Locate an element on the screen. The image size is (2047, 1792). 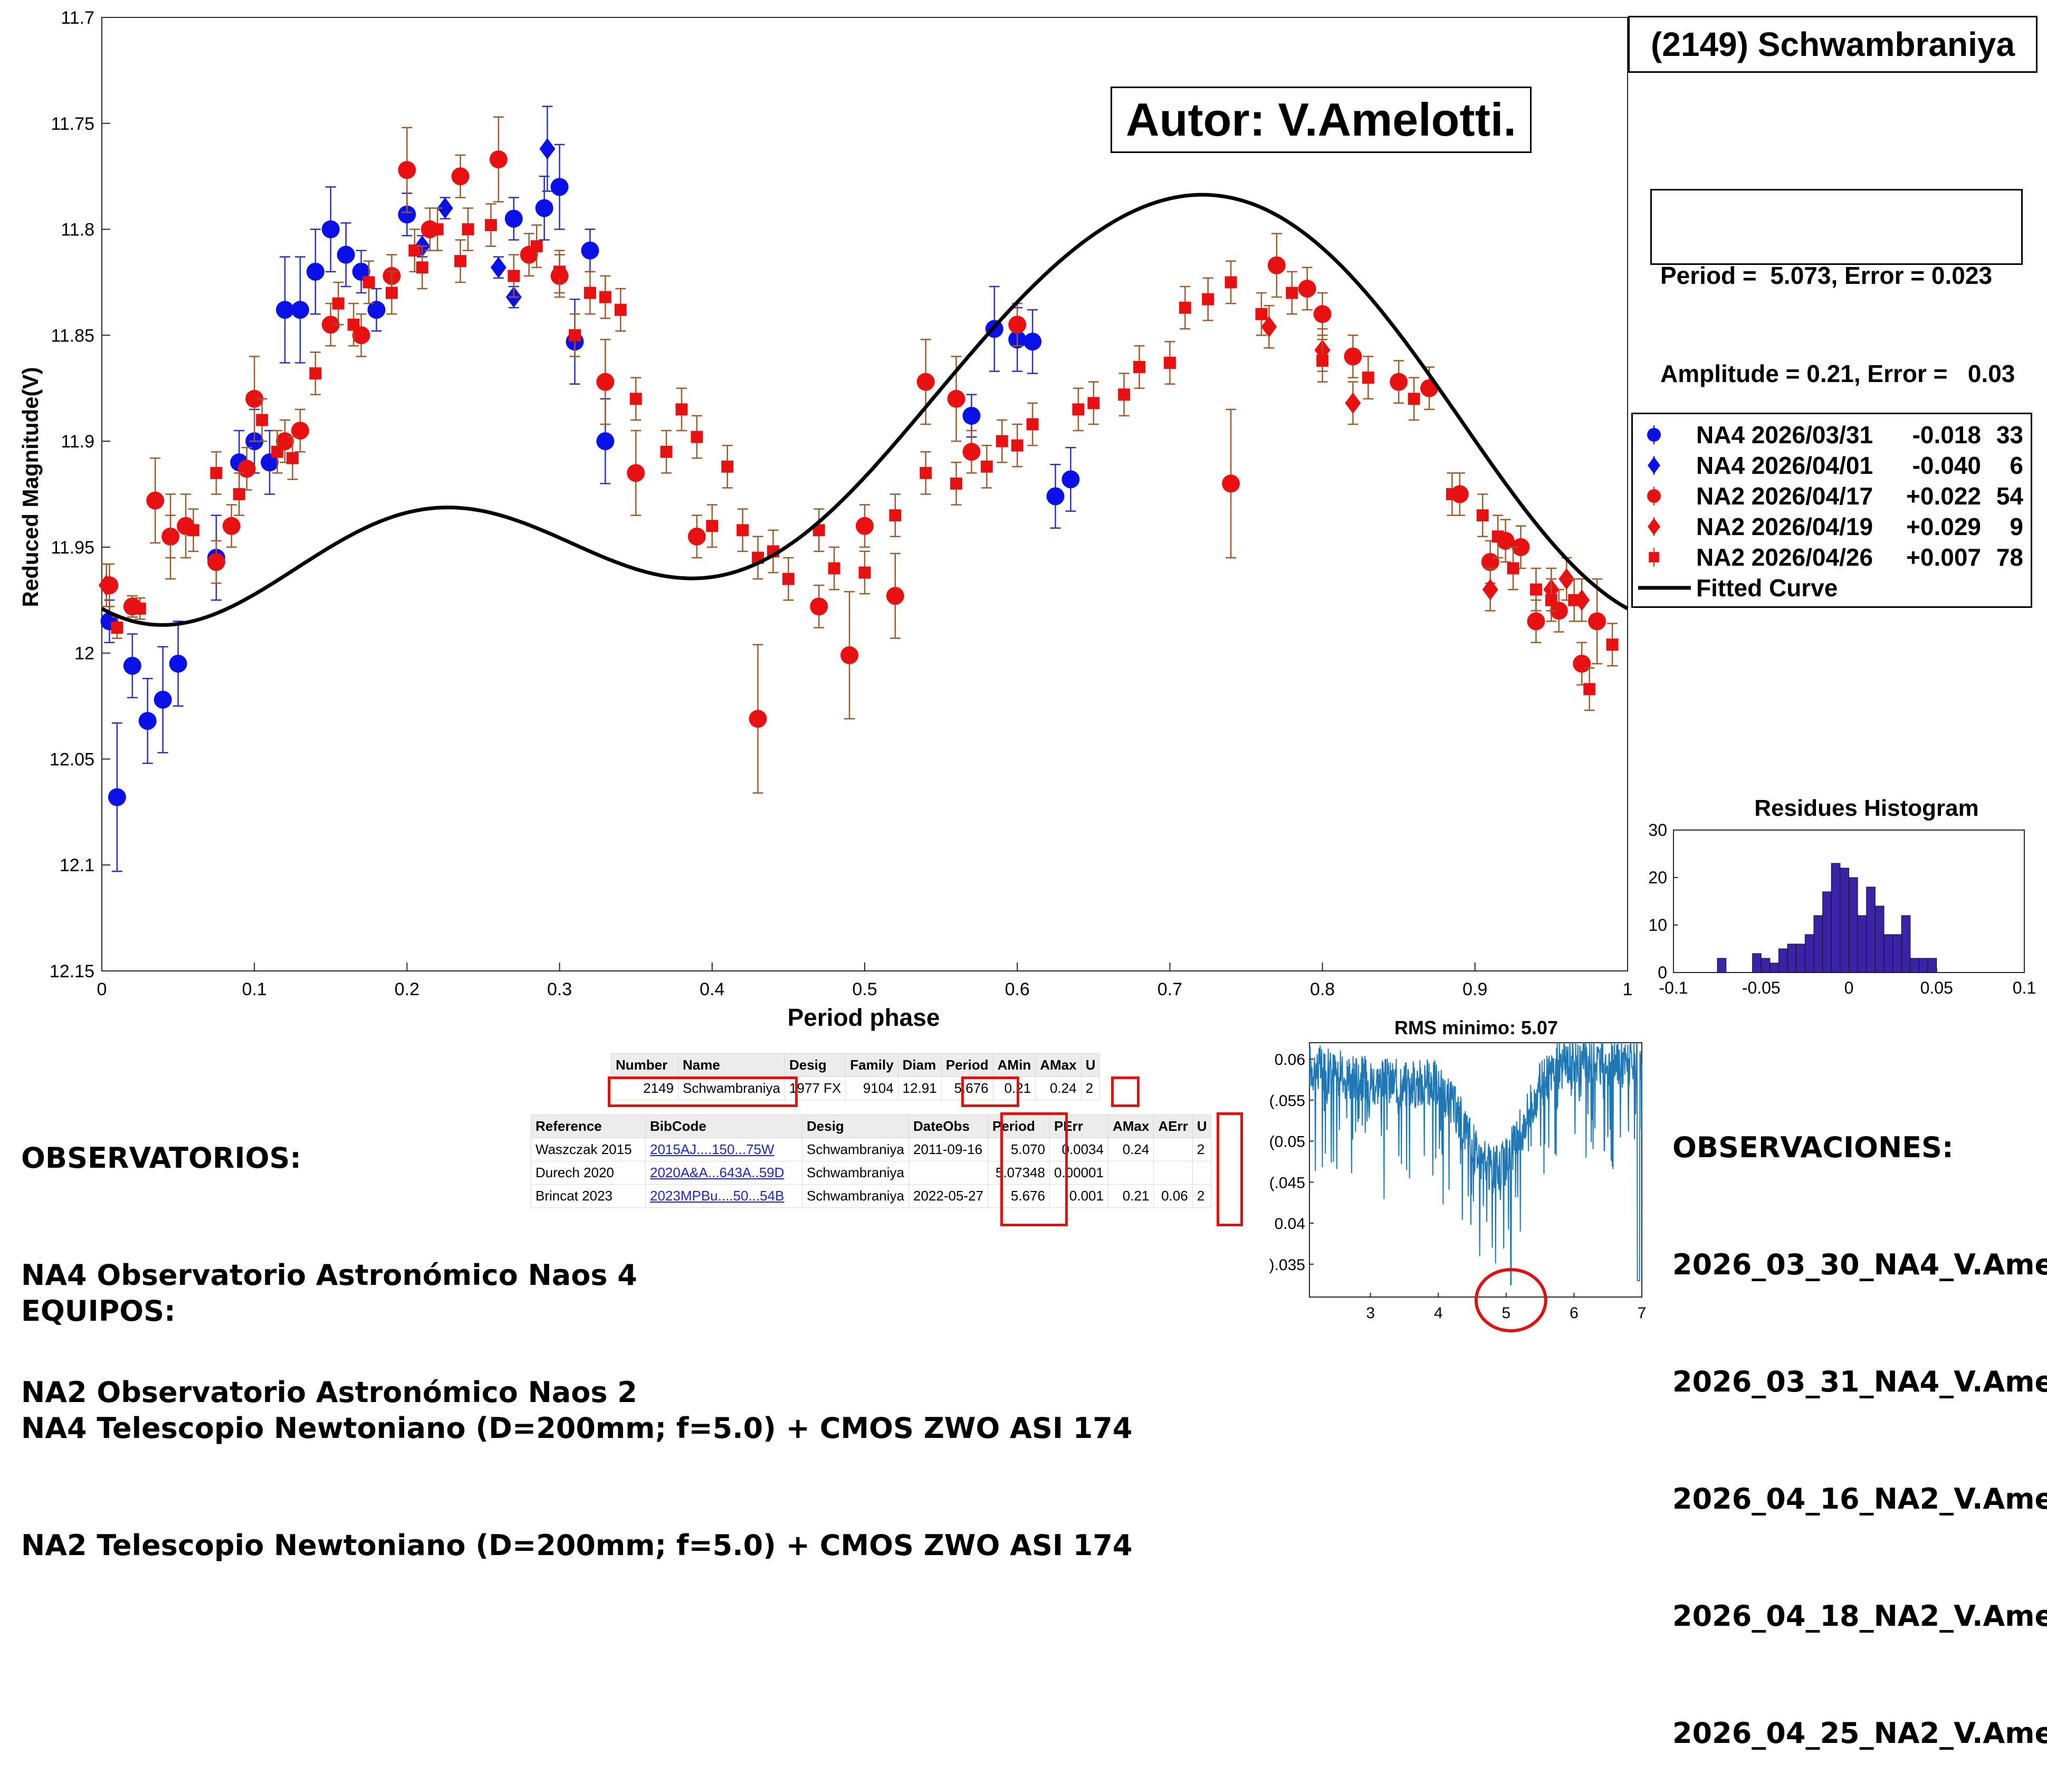
bibcode-link: 2015AJ....150...75W is located at coordinates (712, 1149).